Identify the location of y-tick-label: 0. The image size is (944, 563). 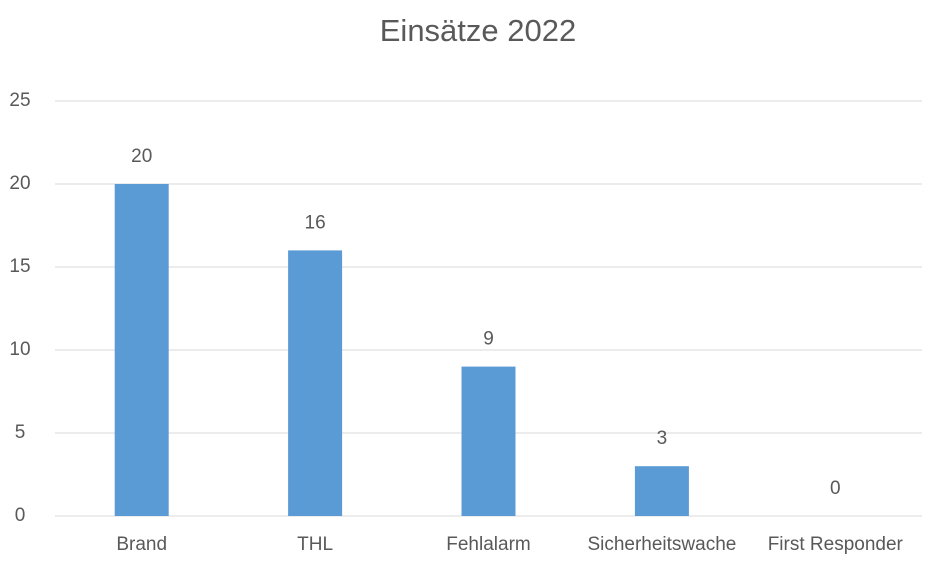
(20, 515).